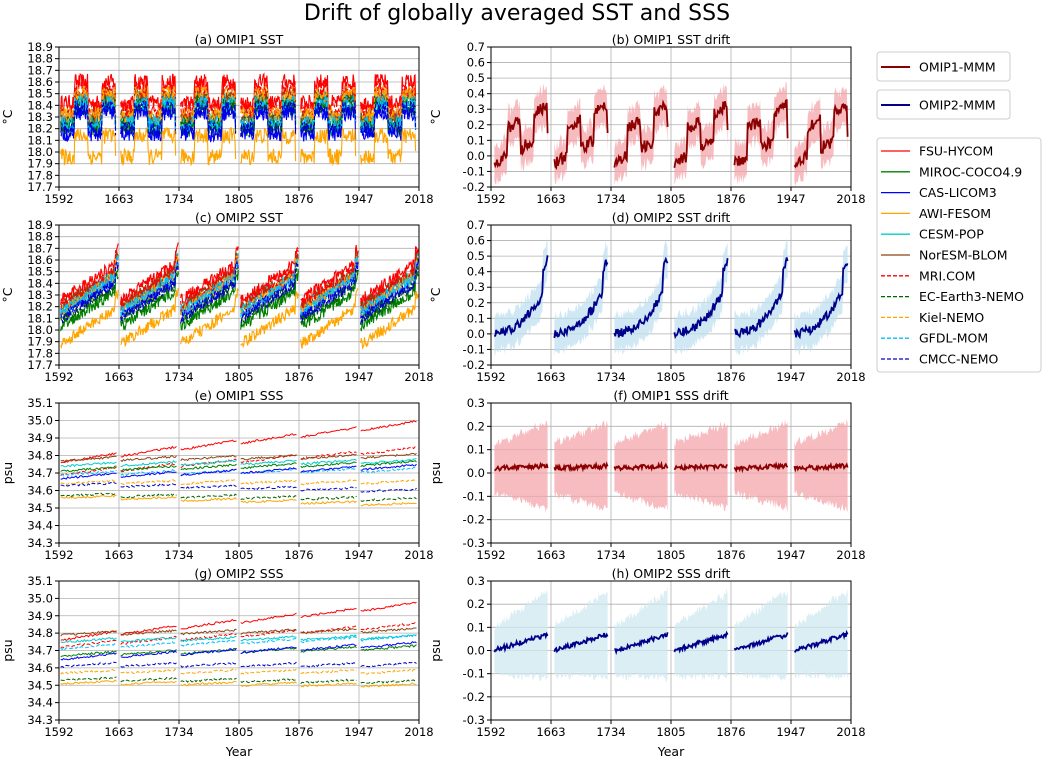 Image resolution: width=1044 pixels, height=759 pixels. What do you see at coordinates (40, 330) in the screenshot?
I see `y-tick-label: 18.0` at bounding box center [40, 330].